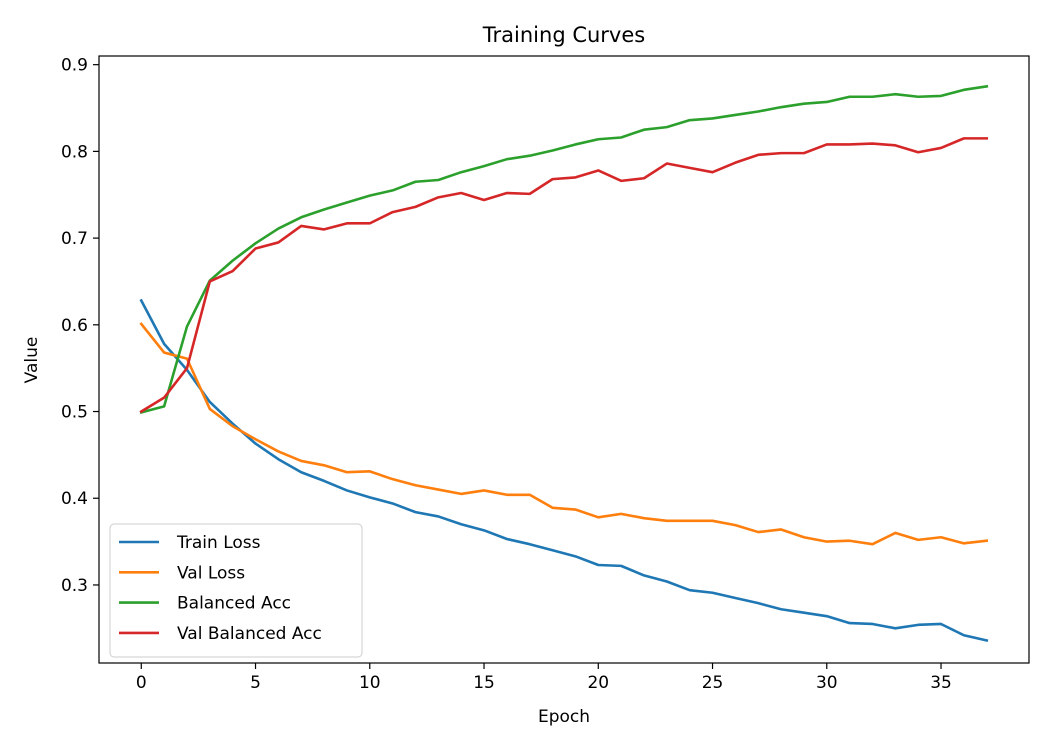  Describe the element at coordinates (74, 239) in the screenshot. I see `y-tick-label: 0.7` at that location.